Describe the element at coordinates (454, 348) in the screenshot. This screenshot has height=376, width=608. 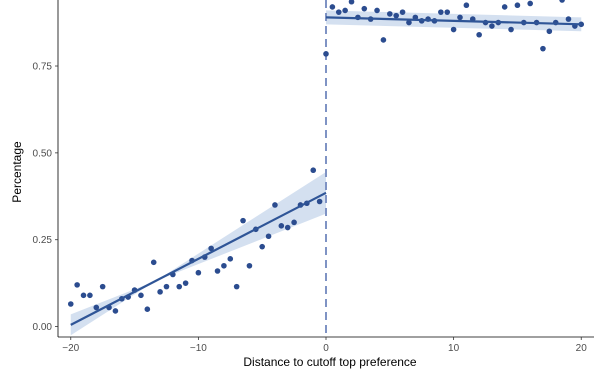
I see `x-tick-label: 10` at that location.